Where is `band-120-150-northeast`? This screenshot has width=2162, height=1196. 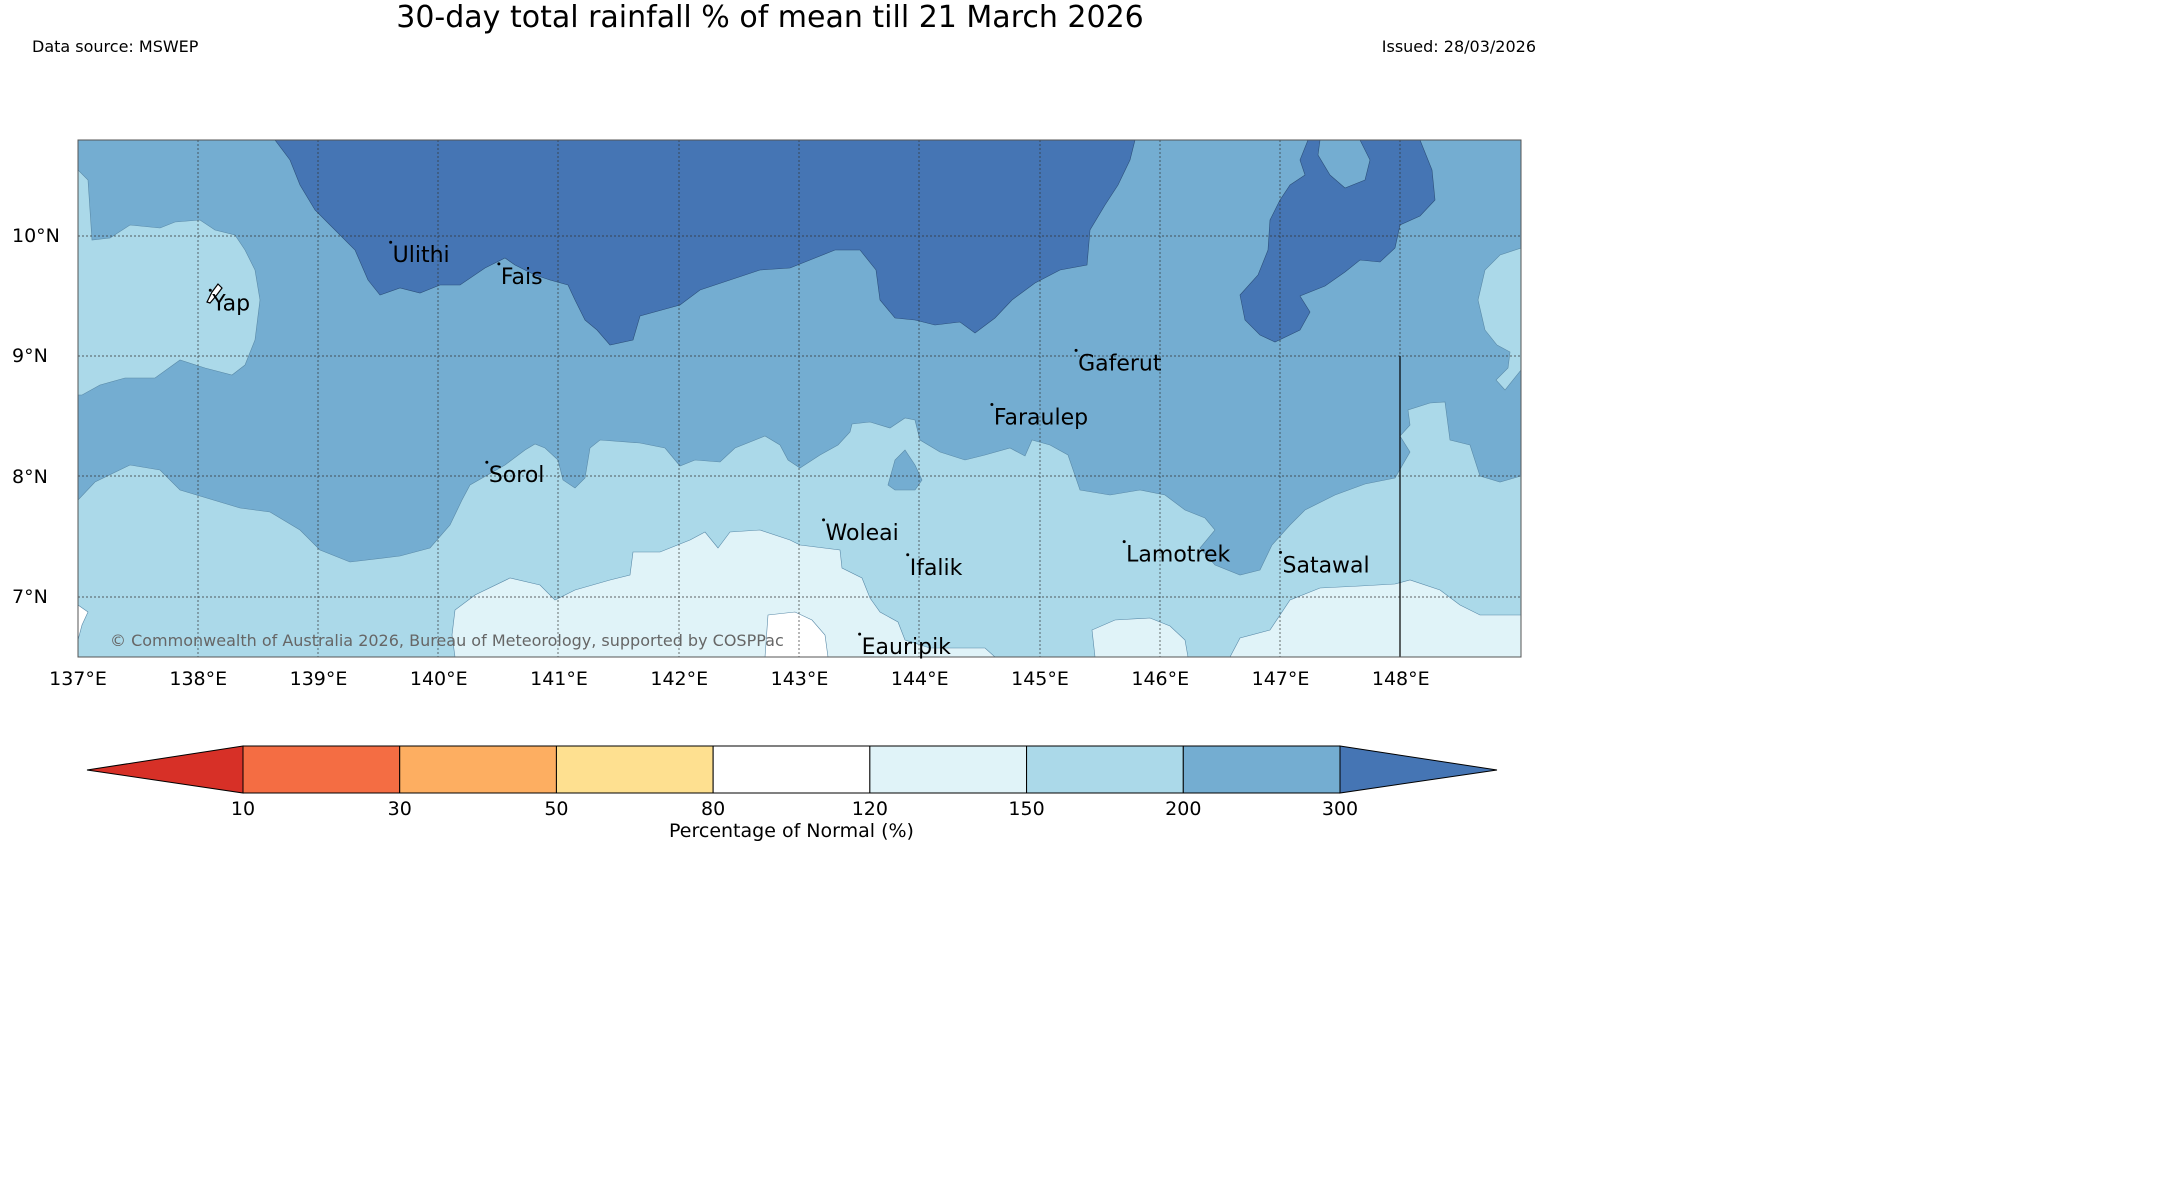
band-120-150-northeast is located at coordinates (1499, 319).